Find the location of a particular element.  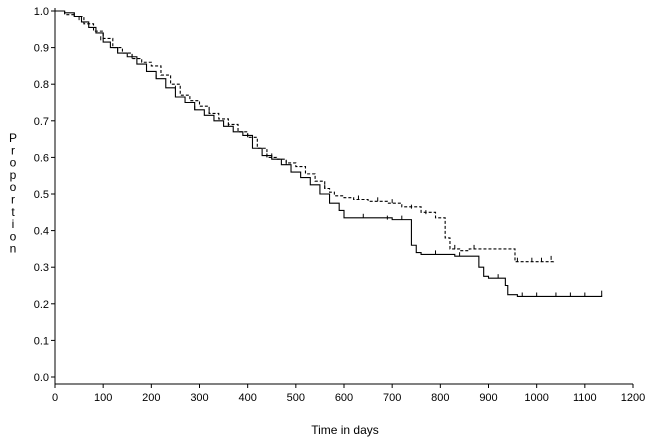

x-tick-label: 700 is located at coordinates (392, 398).